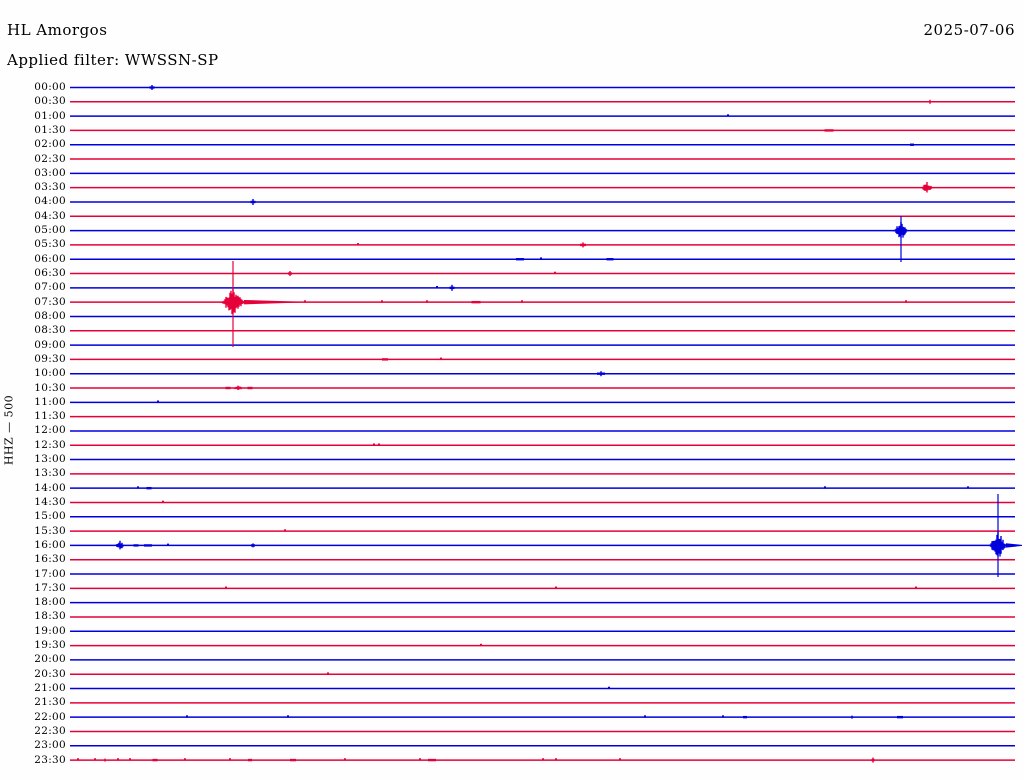  Describe the element at coordinates (50, 258) in the screenshot. I see `time-label-06:00: 06:00` at that location.